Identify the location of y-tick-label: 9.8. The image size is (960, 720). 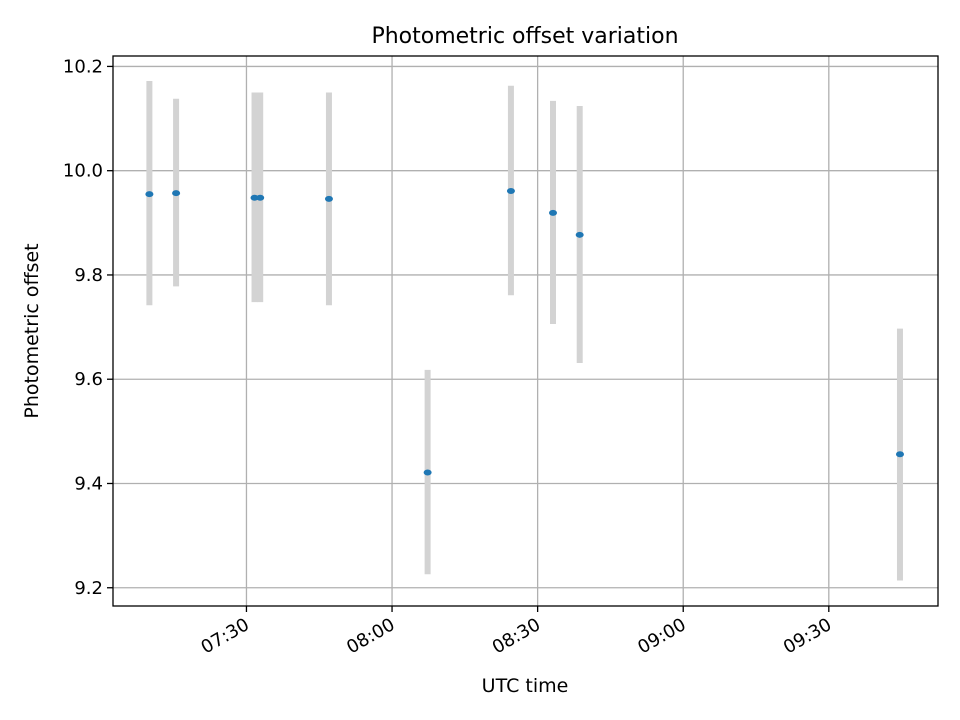
(88, 275).